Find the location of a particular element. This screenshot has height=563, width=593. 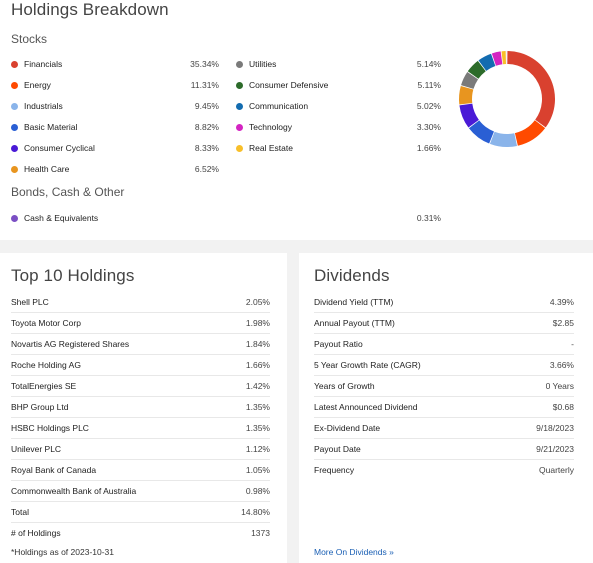

sector-row: Energy 11.31% is located at coordinates (115, 85).